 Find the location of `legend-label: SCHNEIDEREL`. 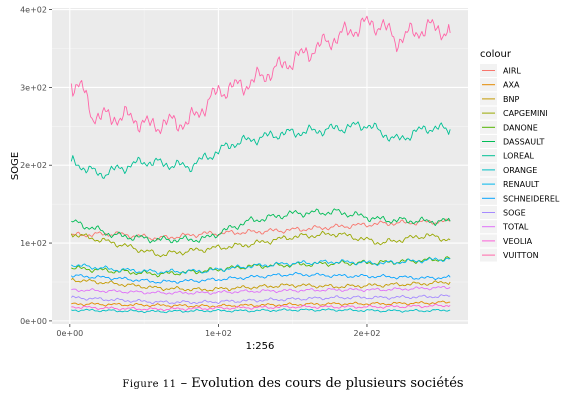

legend-label: SCHNEIDEREL is located at coordinates (531, 198).